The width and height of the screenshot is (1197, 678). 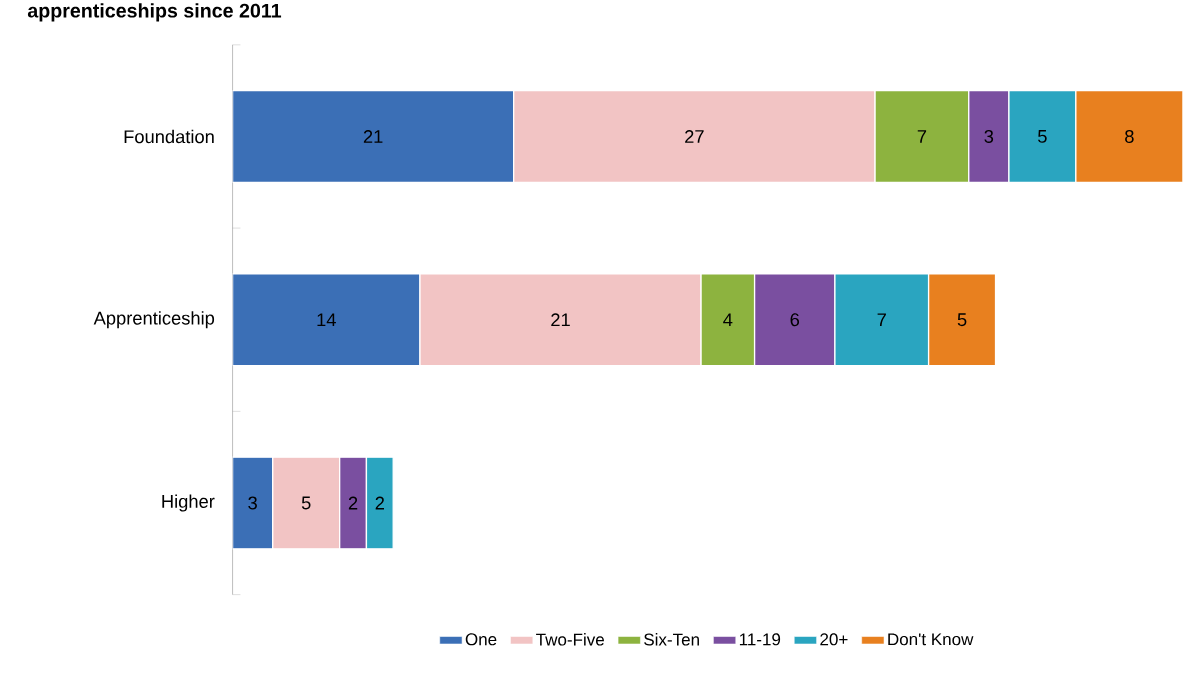 What do you see at coordinates (326, 319) in the screenshot?
I see `data-label: 14` at bounding box center [326, 319].